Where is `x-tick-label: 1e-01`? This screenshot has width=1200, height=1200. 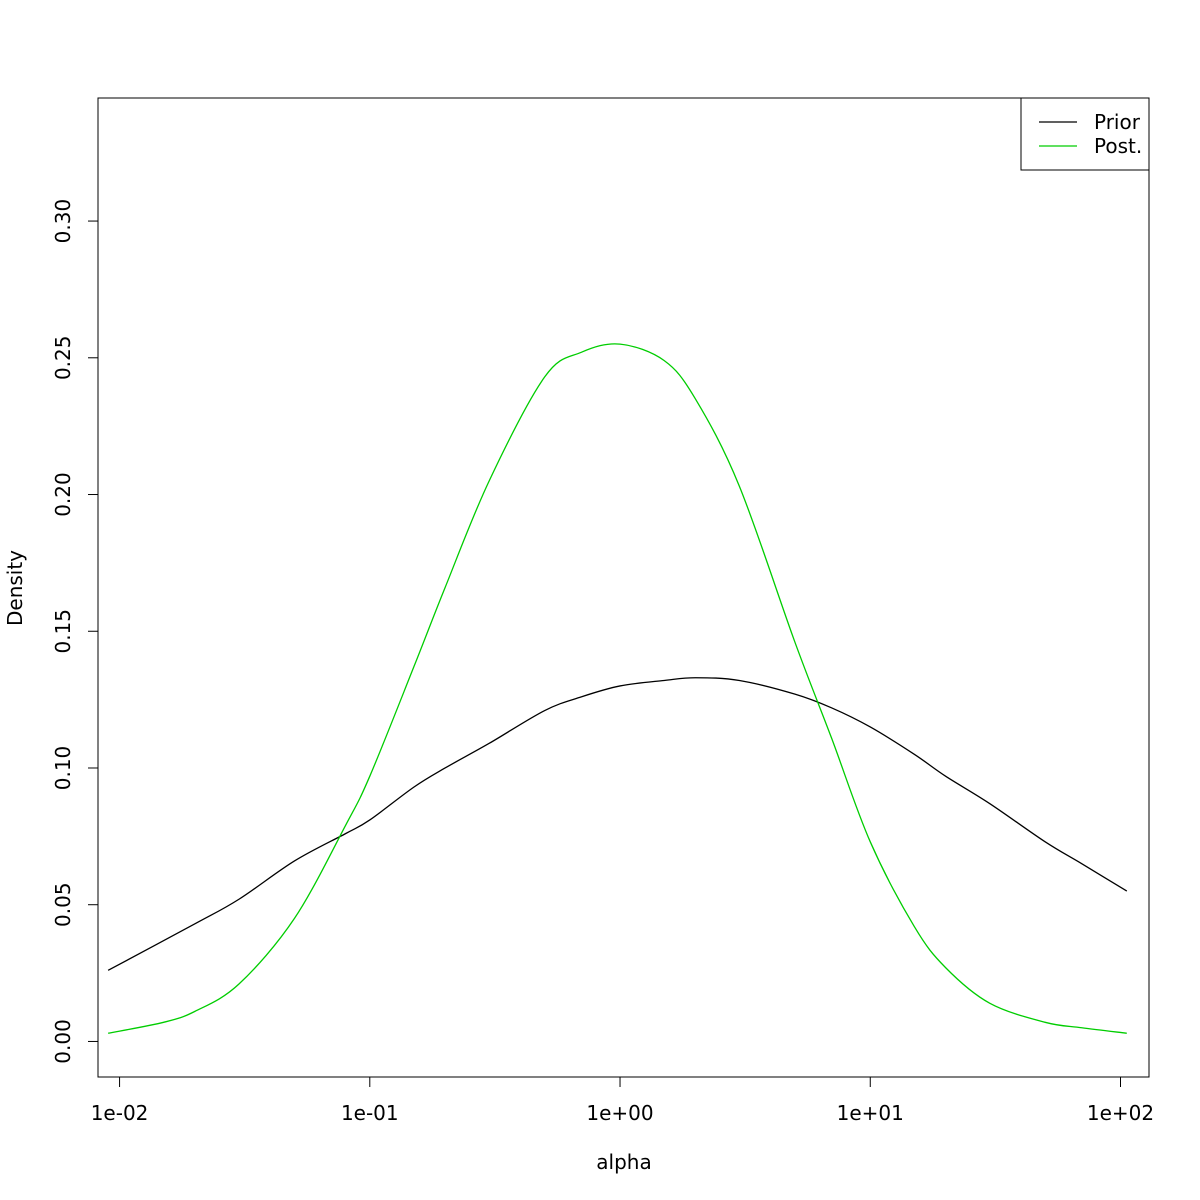
x-tick-label: 1e-01 is located at coordinates (370, 1113).